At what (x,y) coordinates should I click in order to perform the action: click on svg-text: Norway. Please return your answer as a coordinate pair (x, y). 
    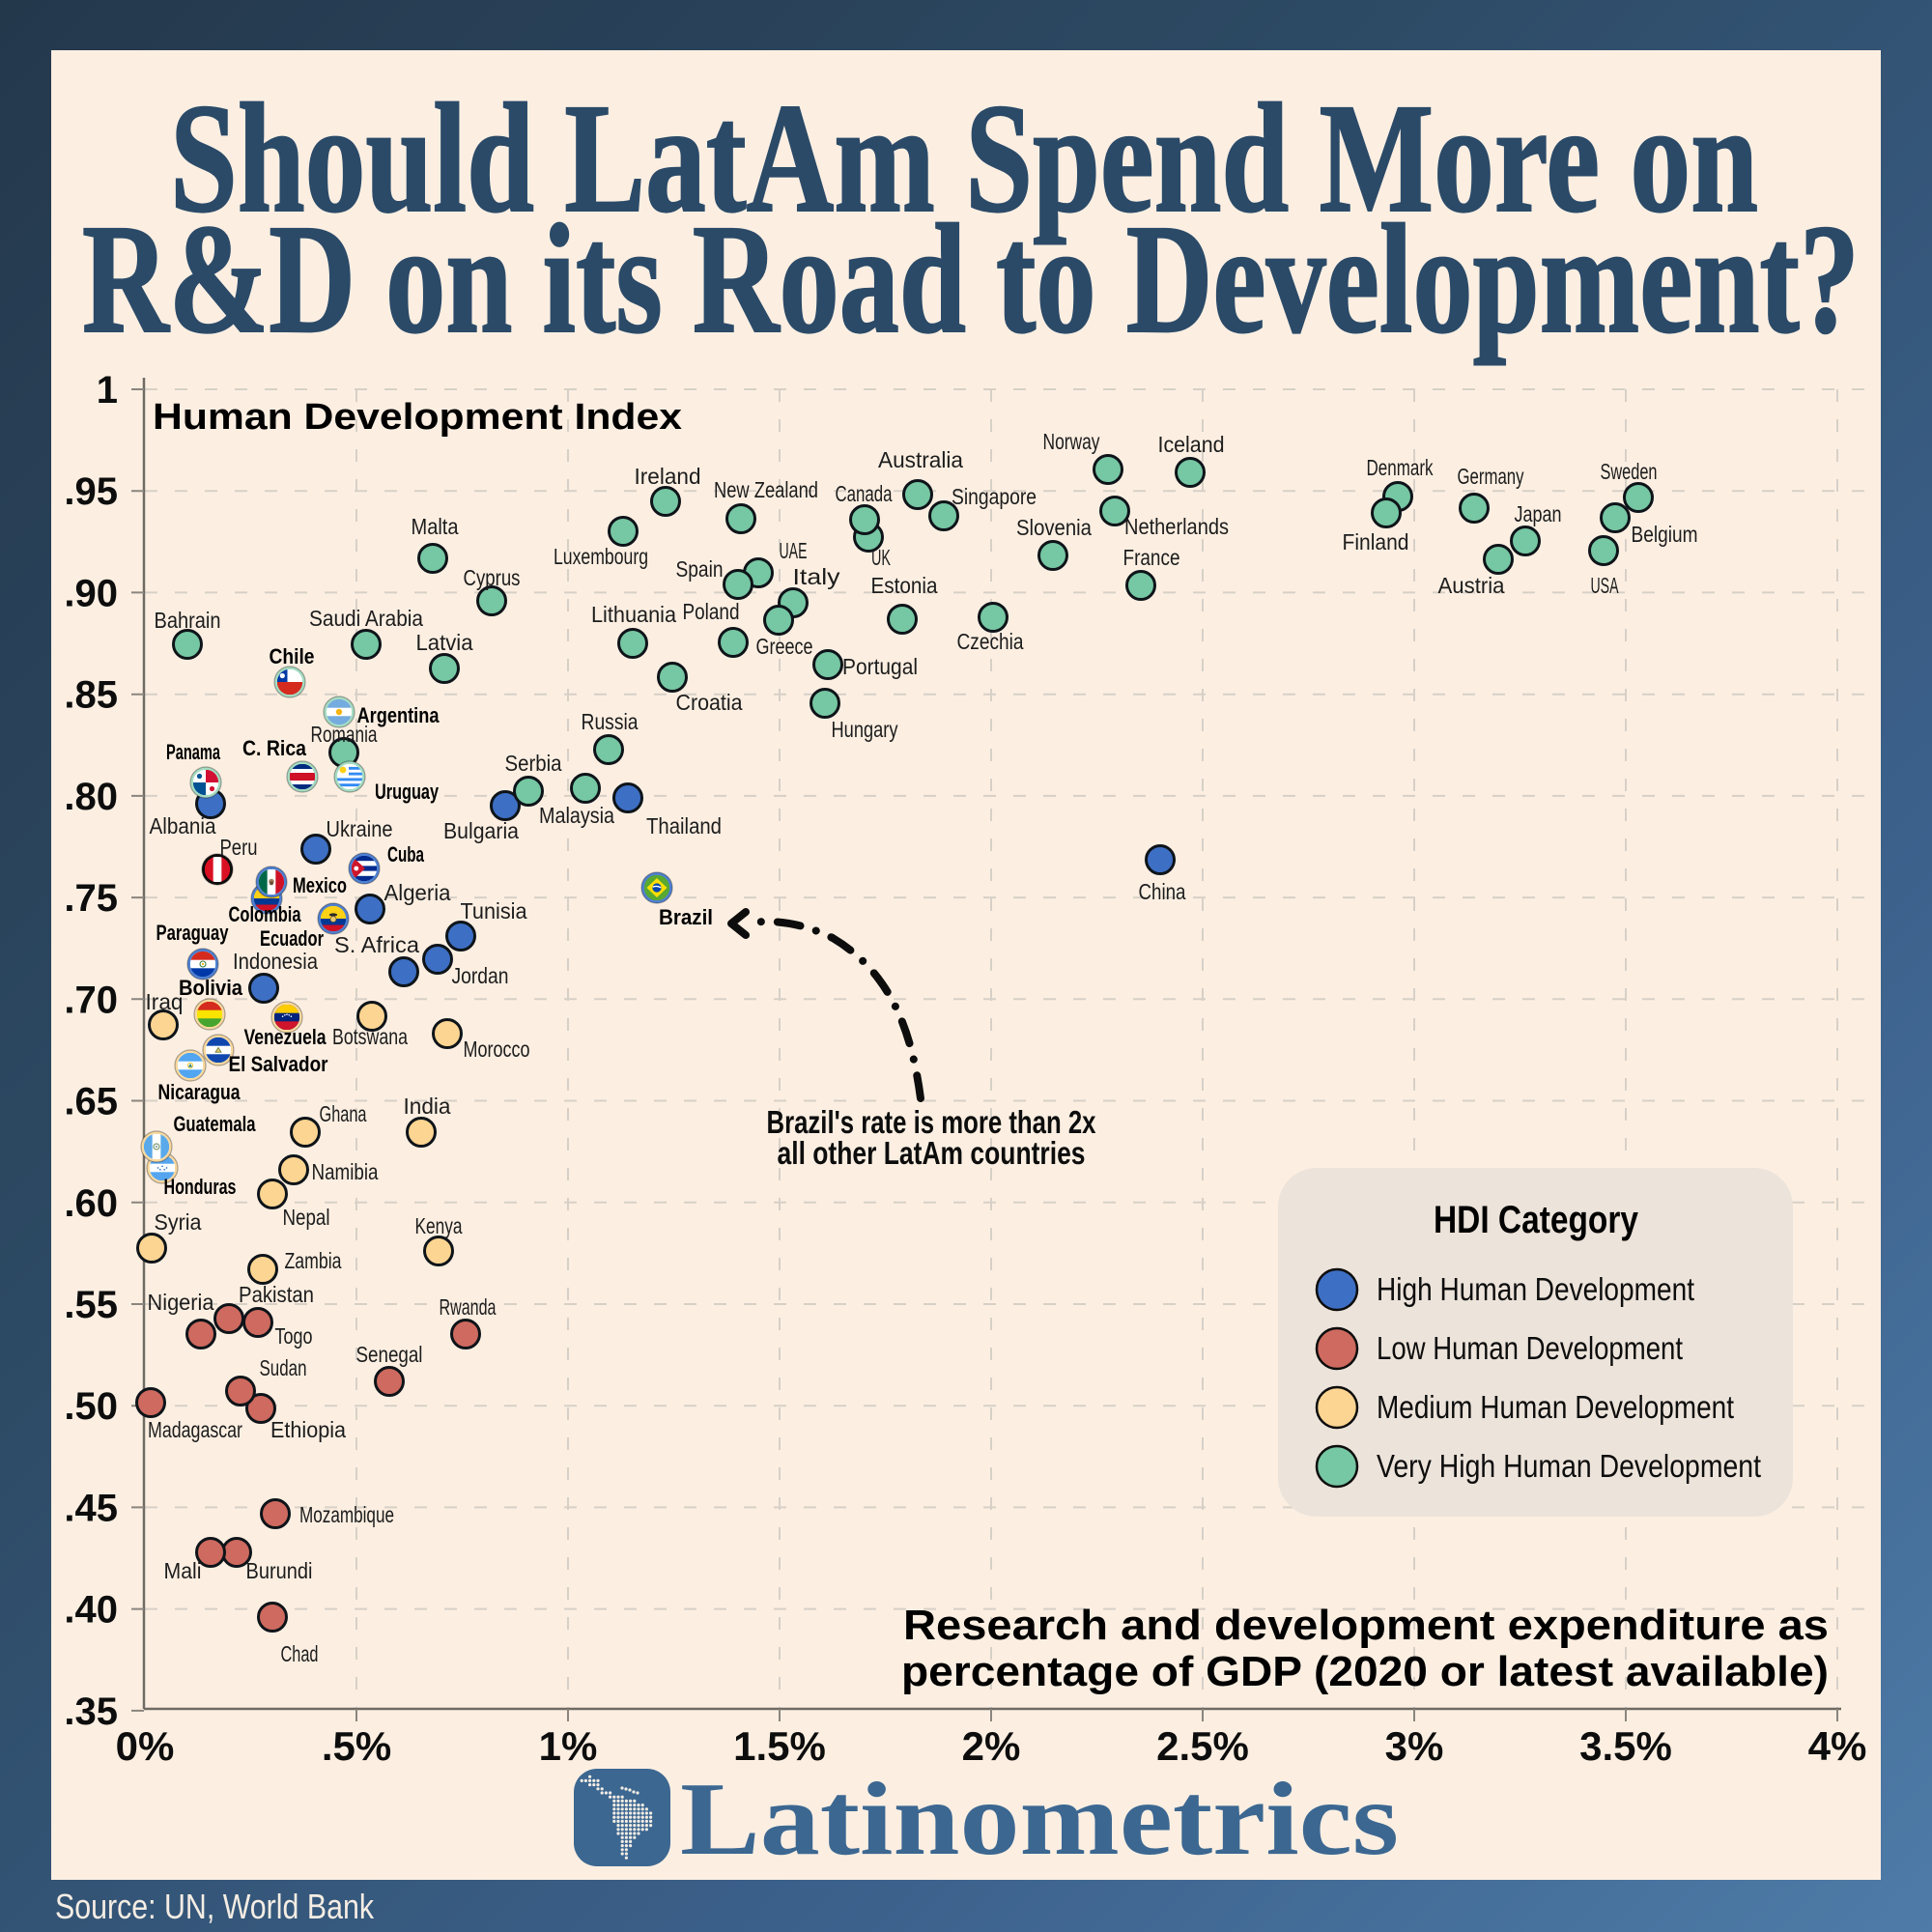
    Looking at the image, I should click on (1071, 441).